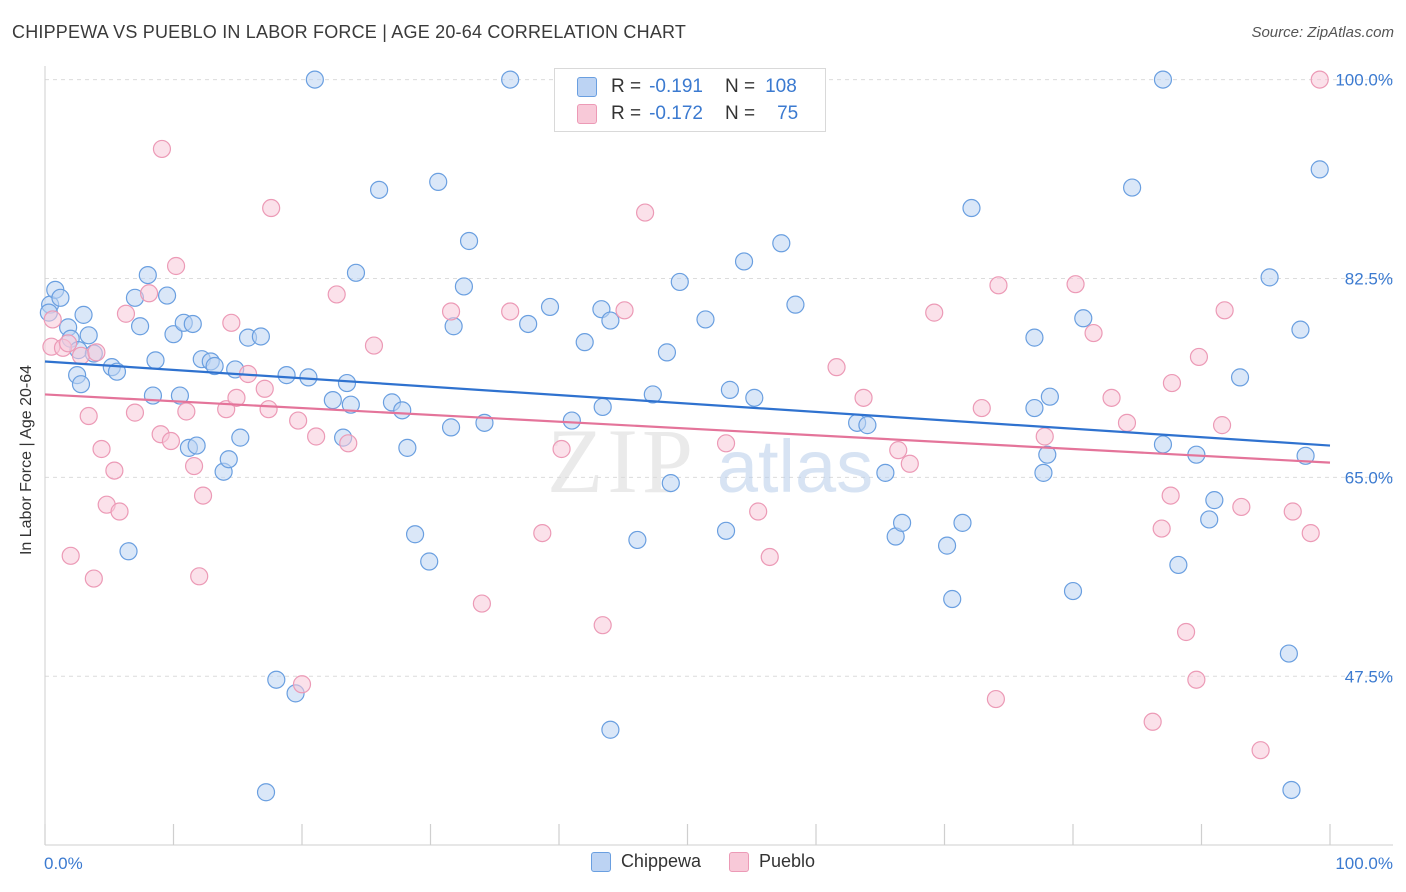 The width and height of the screenshot is (1406, 892). Describe the element at coordinates (1369, 279) in the screenshot. I see `y-tick-label: 82.5%` at that location.